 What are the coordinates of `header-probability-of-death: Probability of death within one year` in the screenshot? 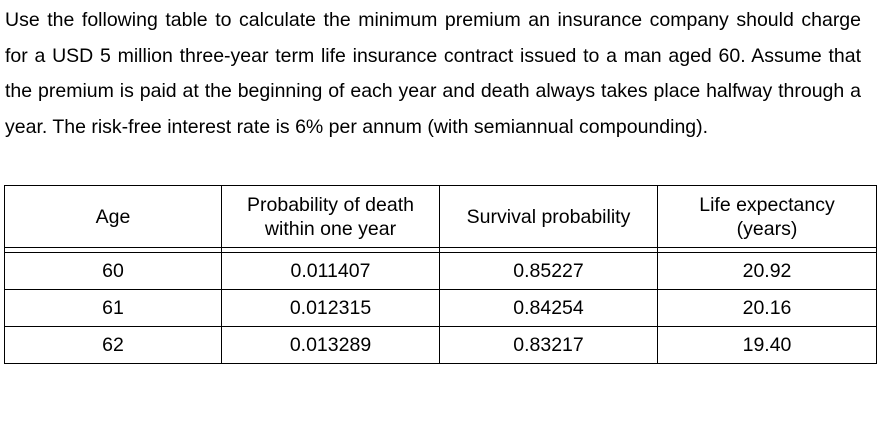 It's located at (330, 216).